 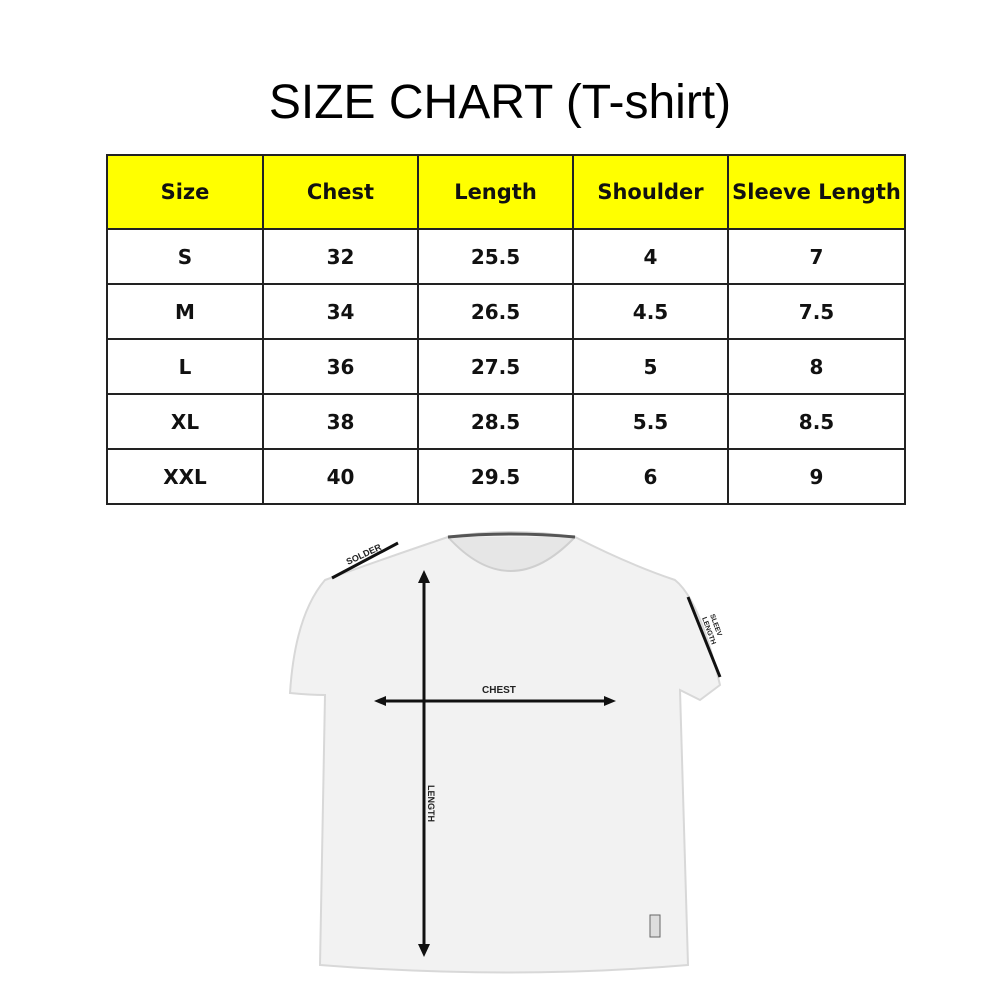 I want to click on table-cell: 34, so click(x=340, y=311).